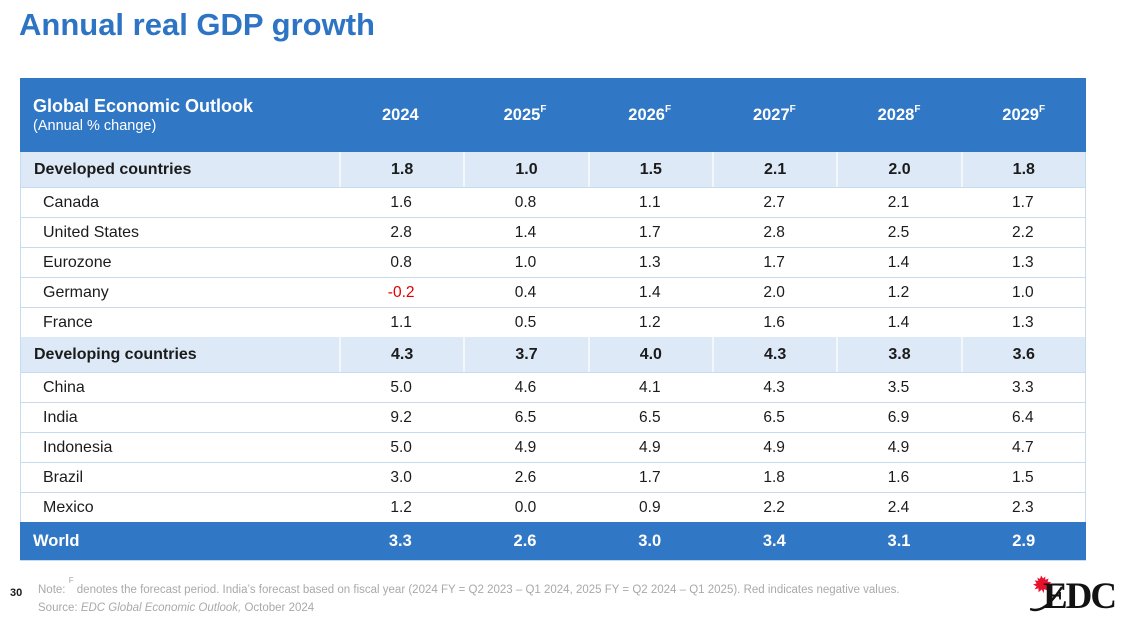 The width and height of the screenshot is (1131, 624). What do you see at coordinates (773, 354) in the screenshot?
I see `gdp-value: 4.3` at bounding box center [773, 354].